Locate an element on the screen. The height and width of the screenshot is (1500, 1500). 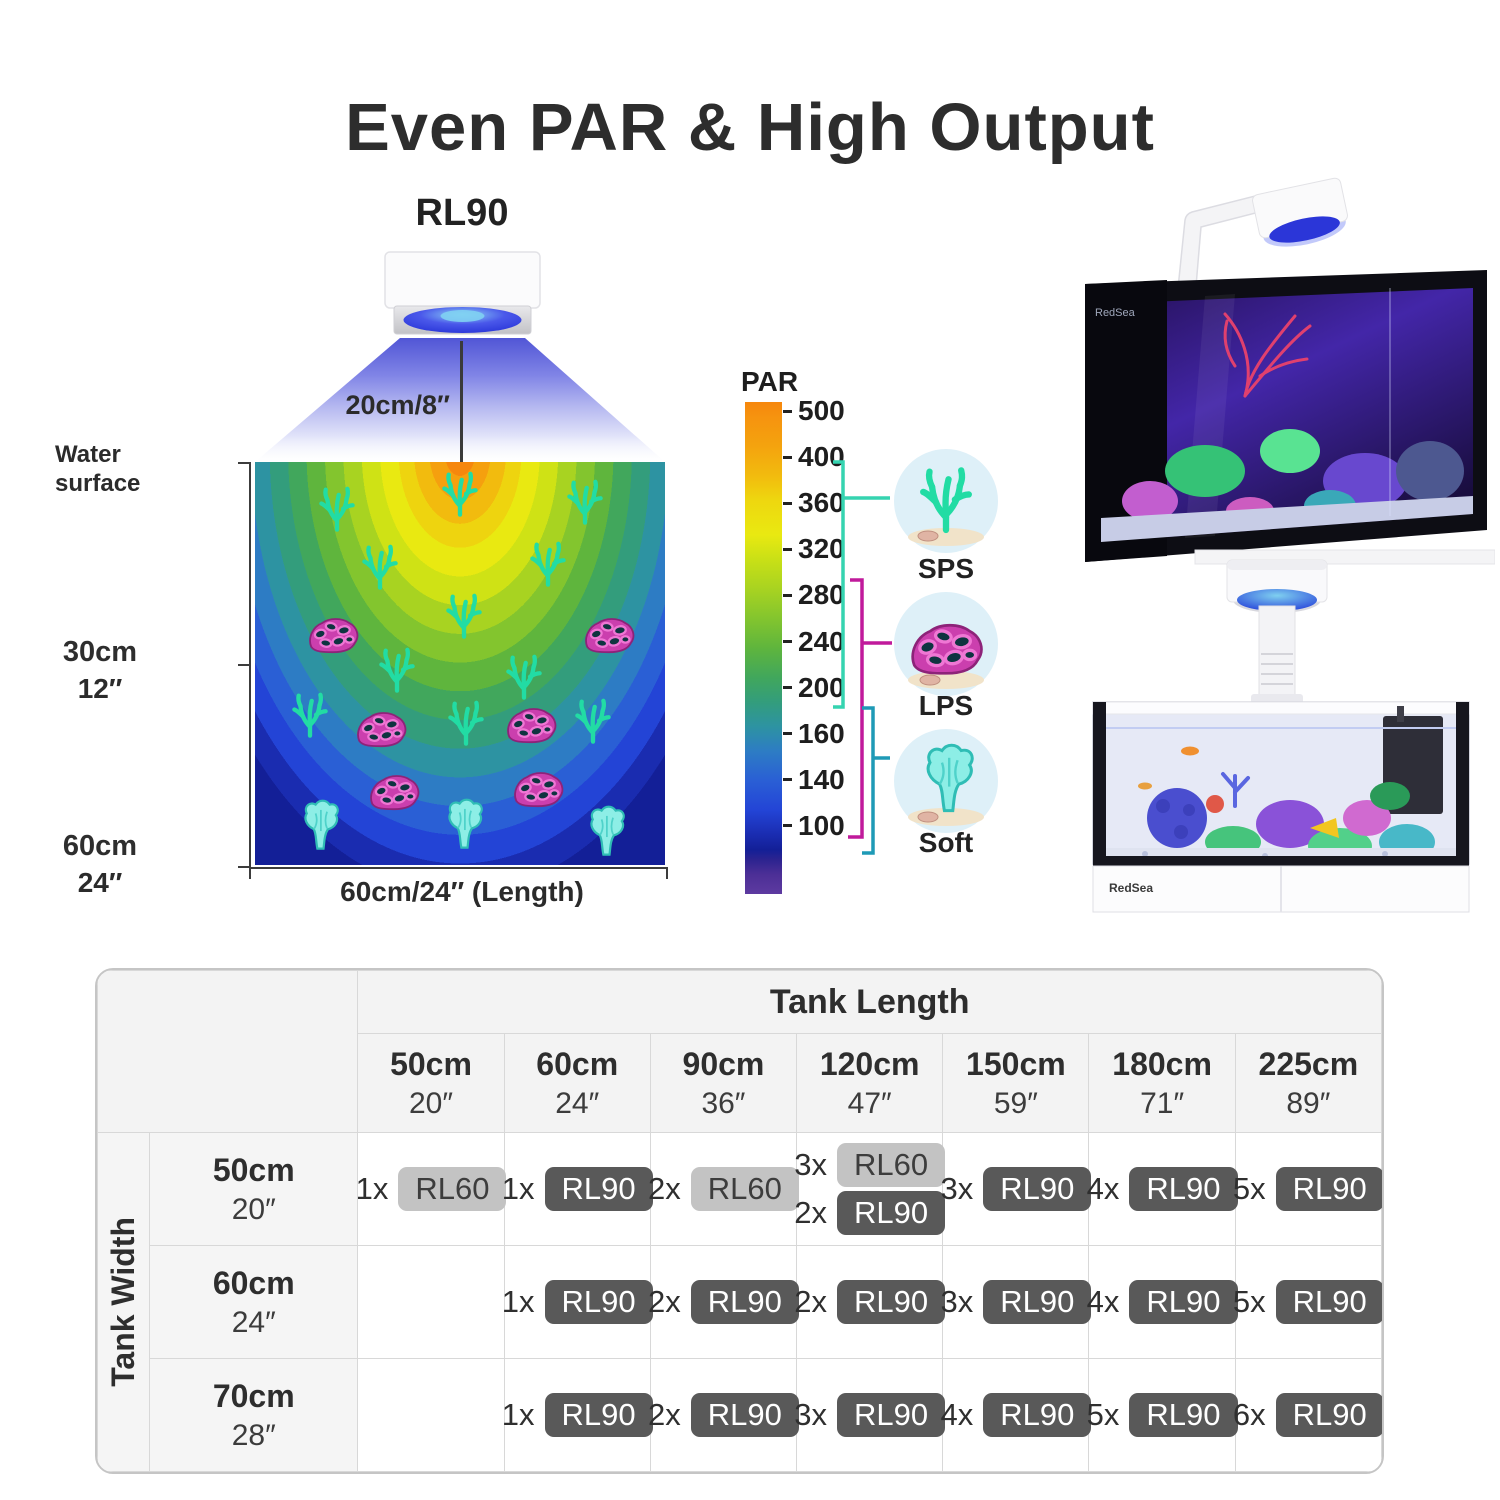
soft-range-bracket is located at coordinates (876, 780).